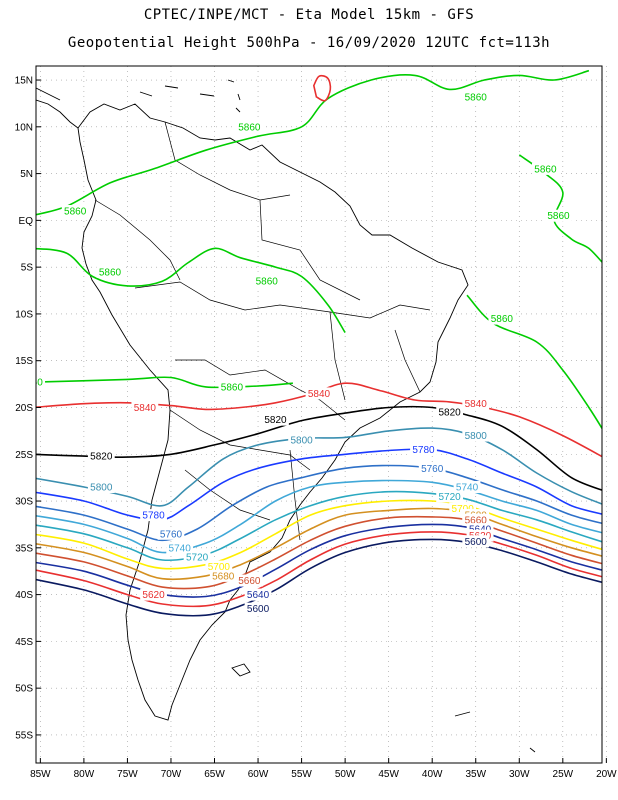  Describe the element at coordinates (26, 174) in the screenshot. I see `lat-tick-label: 5N` at that location.